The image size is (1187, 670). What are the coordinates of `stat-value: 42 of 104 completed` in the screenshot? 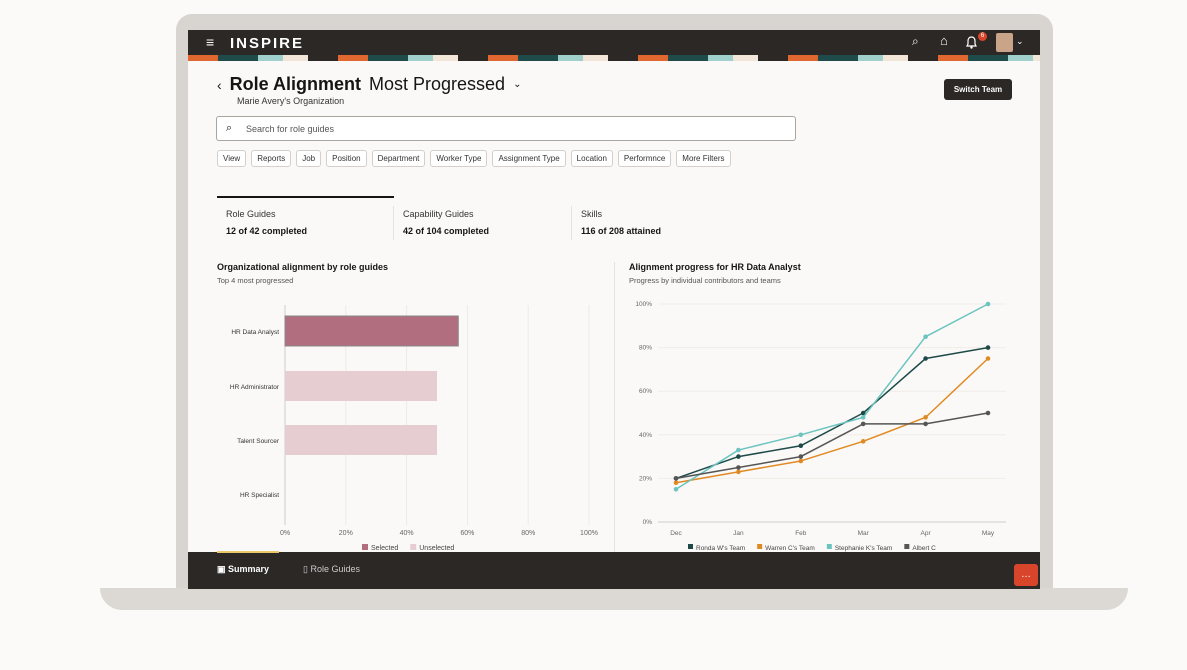 It's located at (446, 231).